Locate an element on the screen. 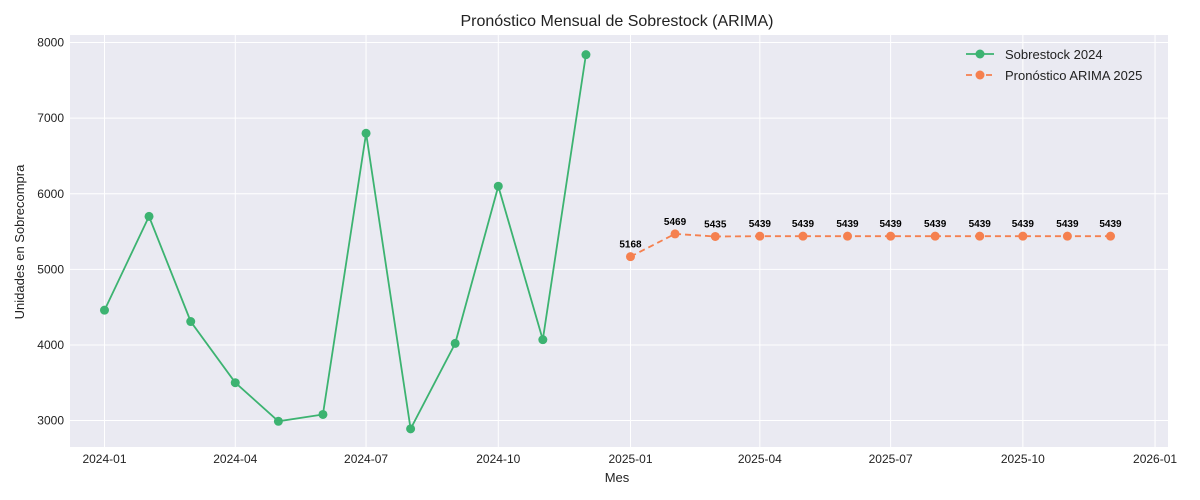 The image size is (1200, 500). y-axis-ticks: 3000 4000 5000 6000 7000 8000 is located at coordinates (50, 232).